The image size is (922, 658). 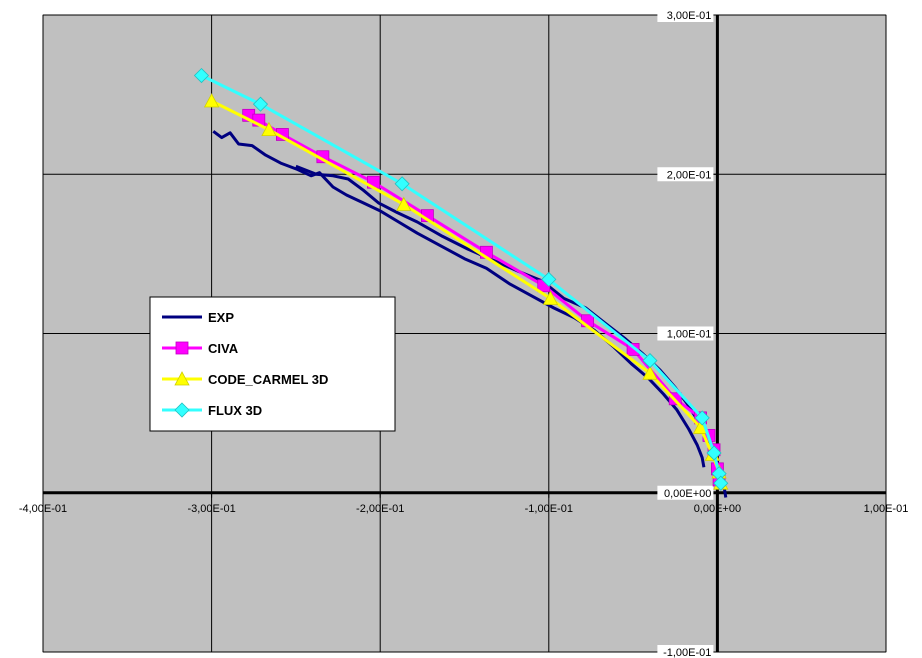 I want to click on y-tick-label: -1,00E-01, so click(x=687, y=652).